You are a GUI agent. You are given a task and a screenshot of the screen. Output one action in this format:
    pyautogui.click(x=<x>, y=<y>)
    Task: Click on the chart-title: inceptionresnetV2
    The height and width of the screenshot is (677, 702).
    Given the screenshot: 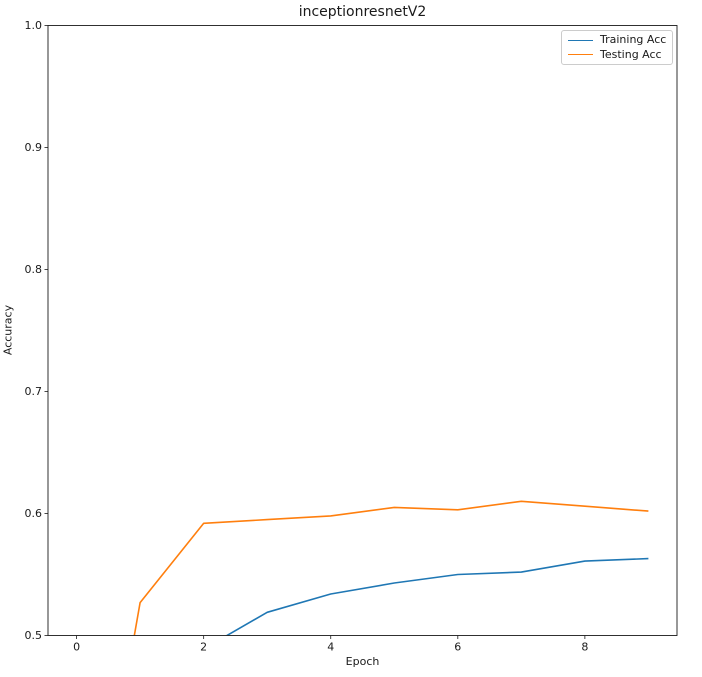 What is the action you would take?
    pyautogui.click(x=362, y=12)
    